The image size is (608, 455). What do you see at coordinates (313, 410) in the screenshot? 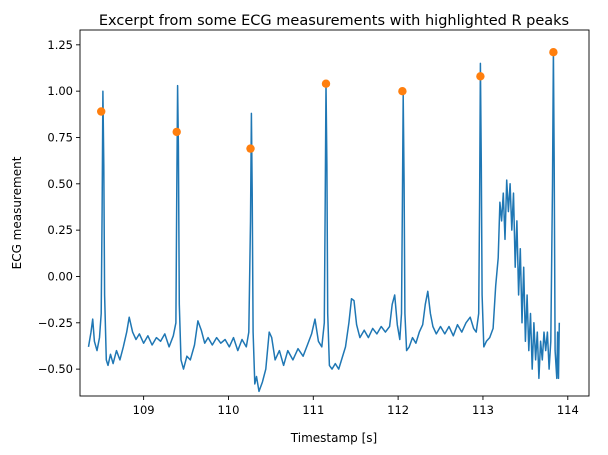
I see `x-tick-label: 111` at bounding box center [313, 410].